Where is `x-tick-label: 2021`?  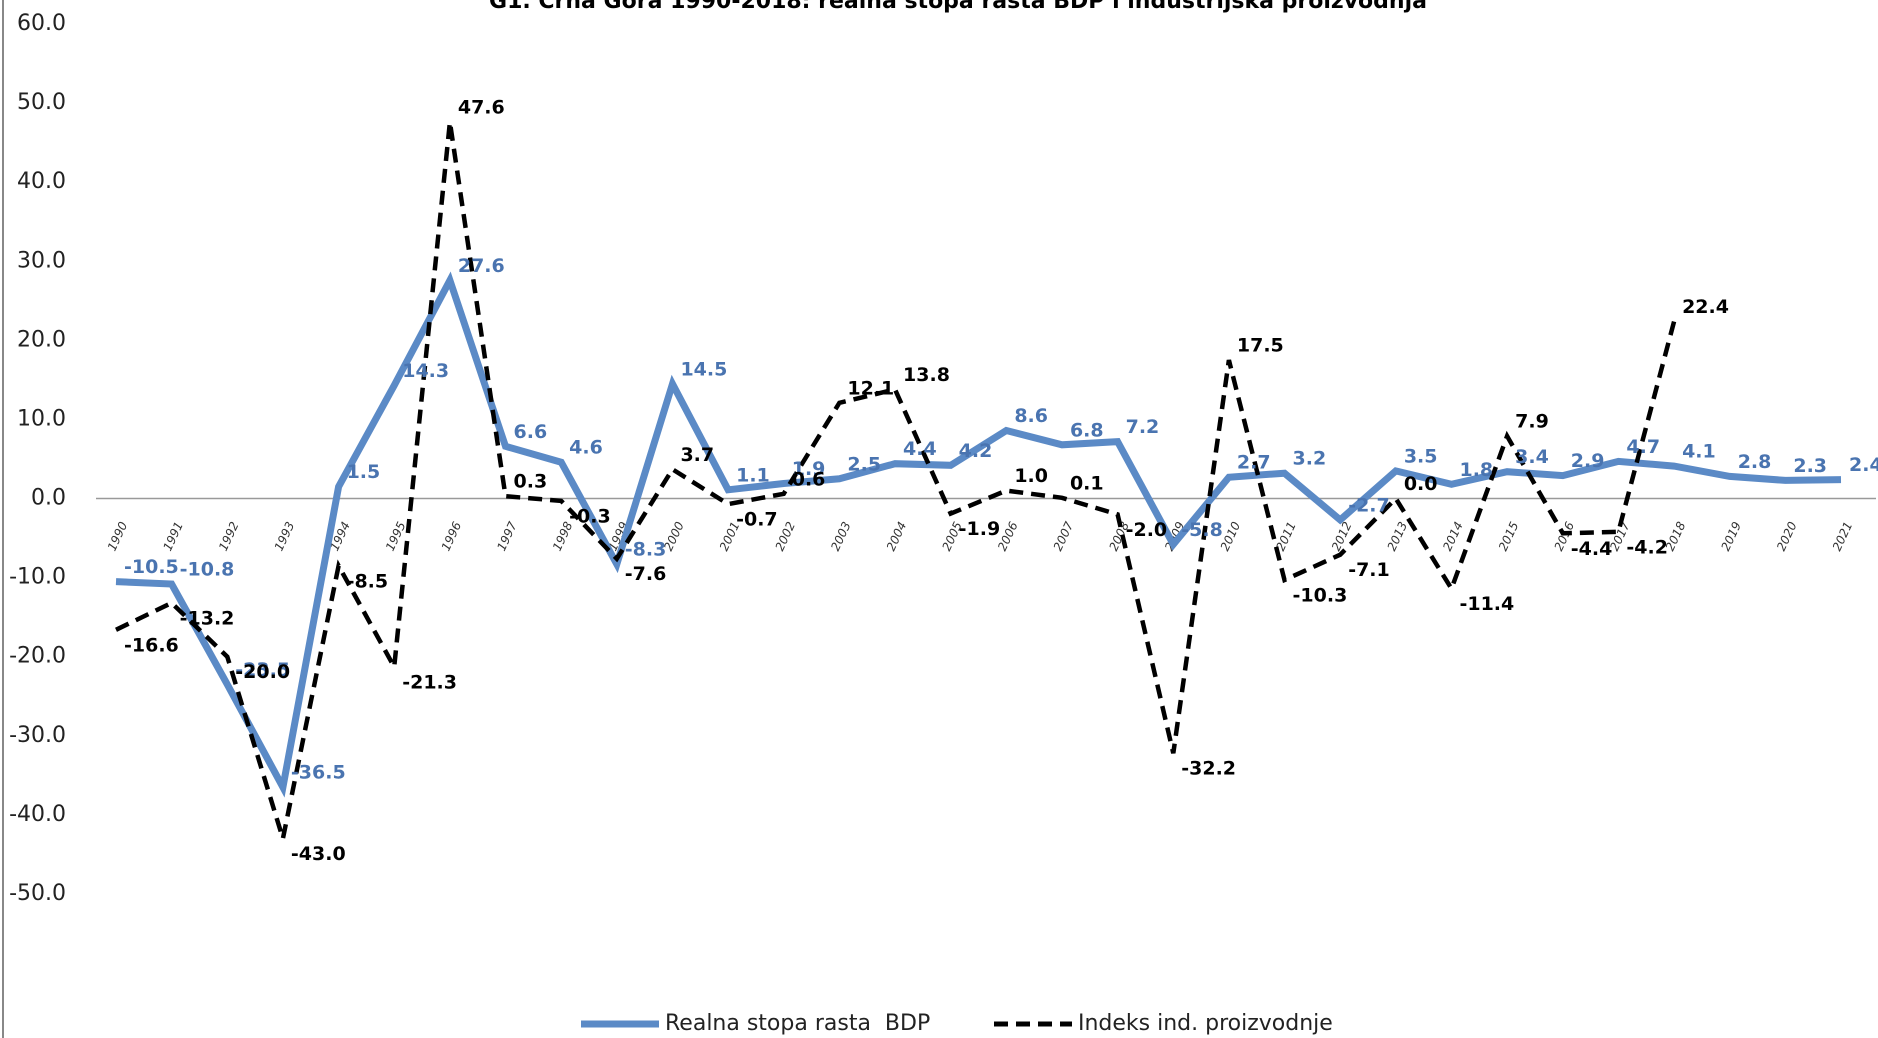 x-tick-label: 2021 is located at coordinates (1843, 537).